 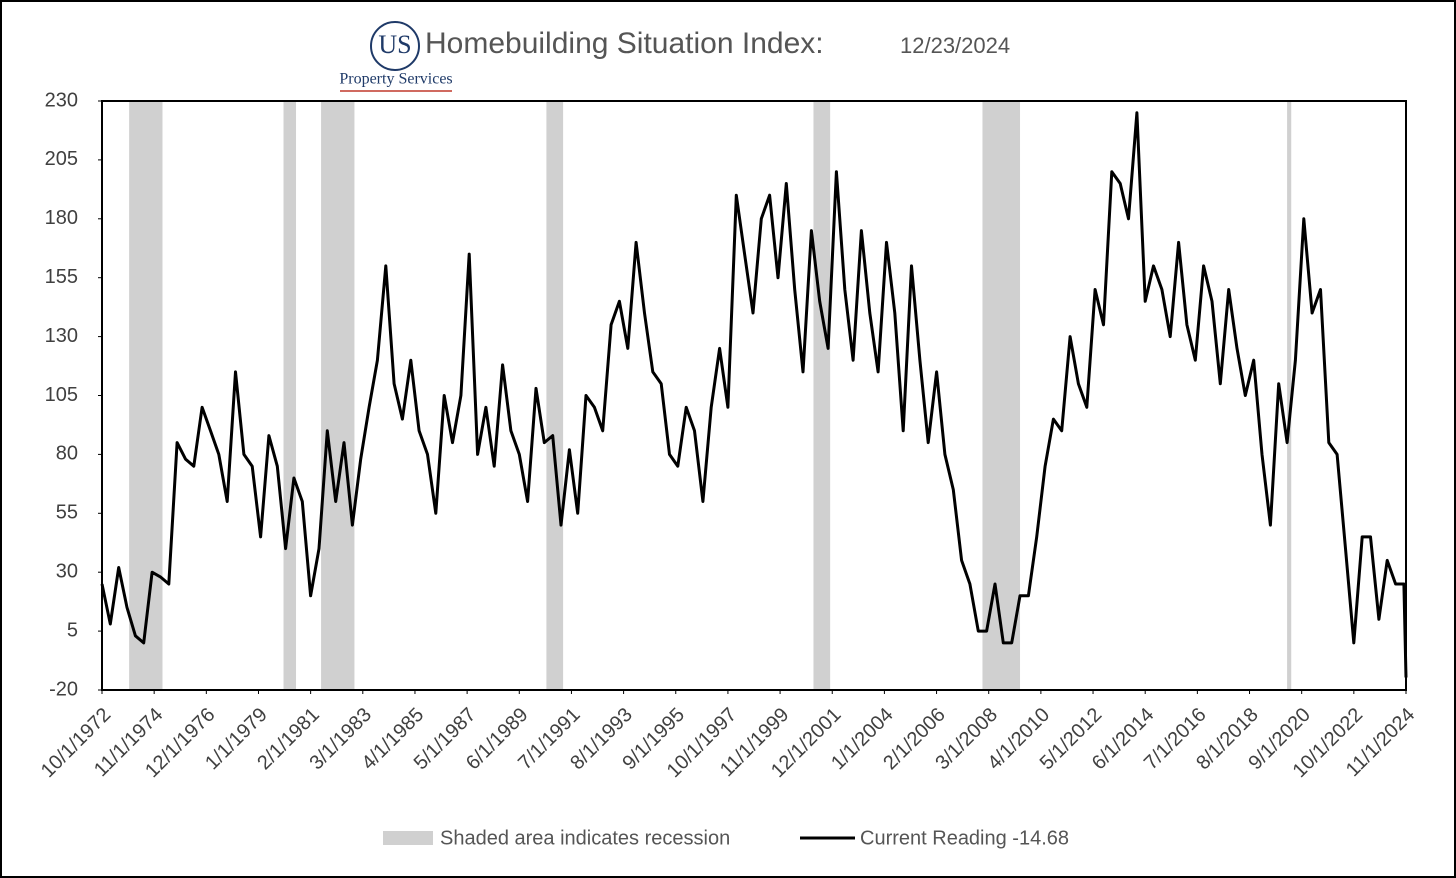 What do you see at coordinates (61, 100) in the screenshot?
I see `y-tick-label: 230` at bounding box center [61, 100].